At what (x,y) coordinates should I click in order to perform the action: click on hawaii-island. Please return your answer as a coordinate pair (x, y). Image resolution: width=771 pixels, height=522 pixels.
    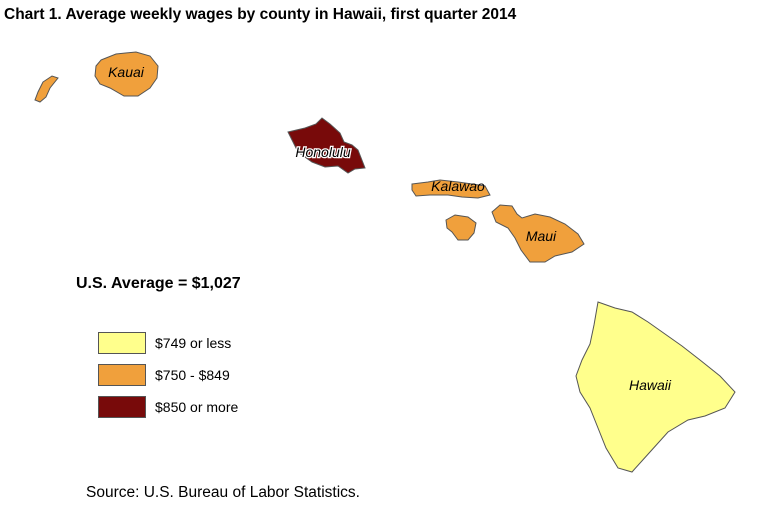
    Looking at the image, I should click on (655, 387).